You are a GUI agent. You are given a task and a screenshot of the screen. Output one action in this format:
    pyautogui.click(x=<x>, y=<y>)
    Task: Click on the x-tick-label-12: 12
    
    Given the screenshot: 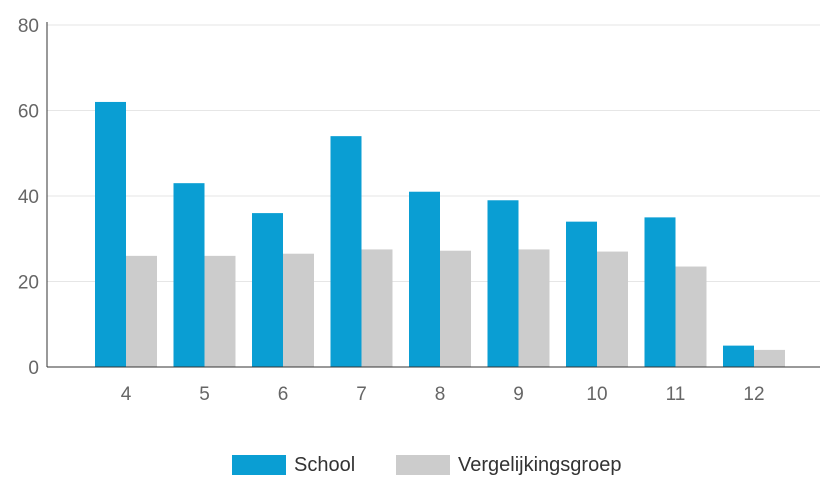 What is the action you would take?
    pyautogui.click(x=753, y=394)
    